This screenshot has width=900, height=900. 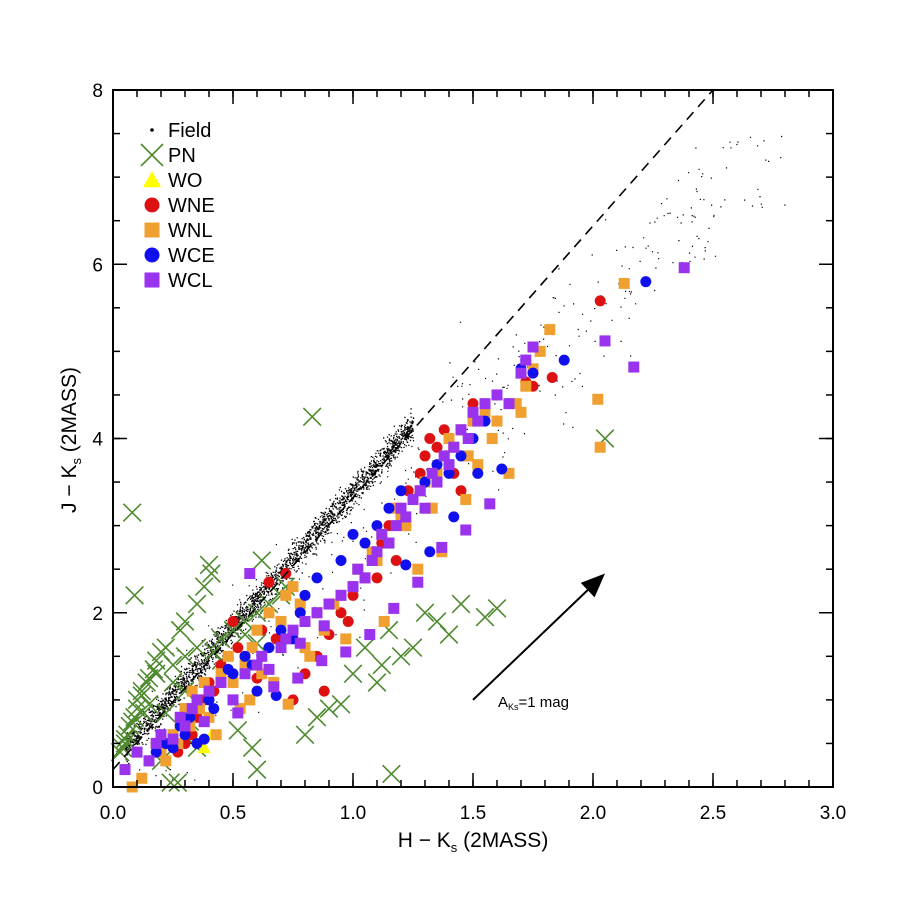 I want to click on x-tick-label: 1.0, so click(x=353, y=813).